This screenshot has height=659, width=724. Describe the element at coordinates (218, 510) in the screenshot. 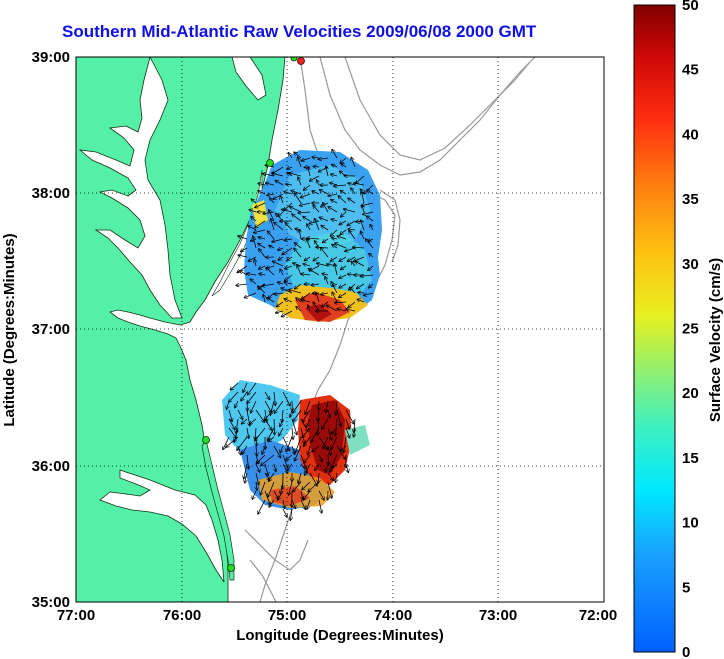

I see `outer-banks` at that location.